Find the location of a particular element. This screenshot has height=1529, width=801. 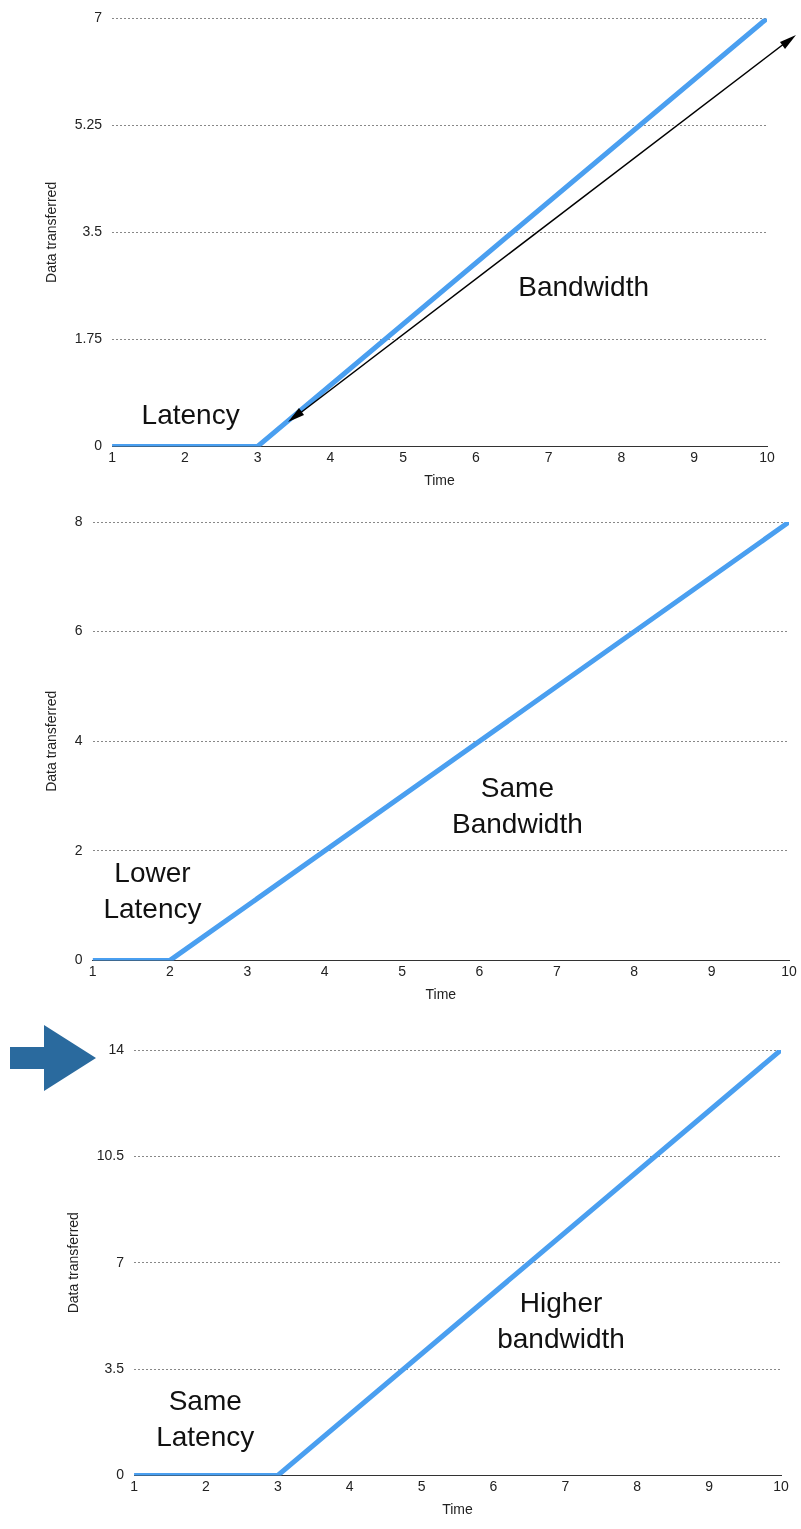

y-tick-label: 6 is located at coordinates (78, 630).